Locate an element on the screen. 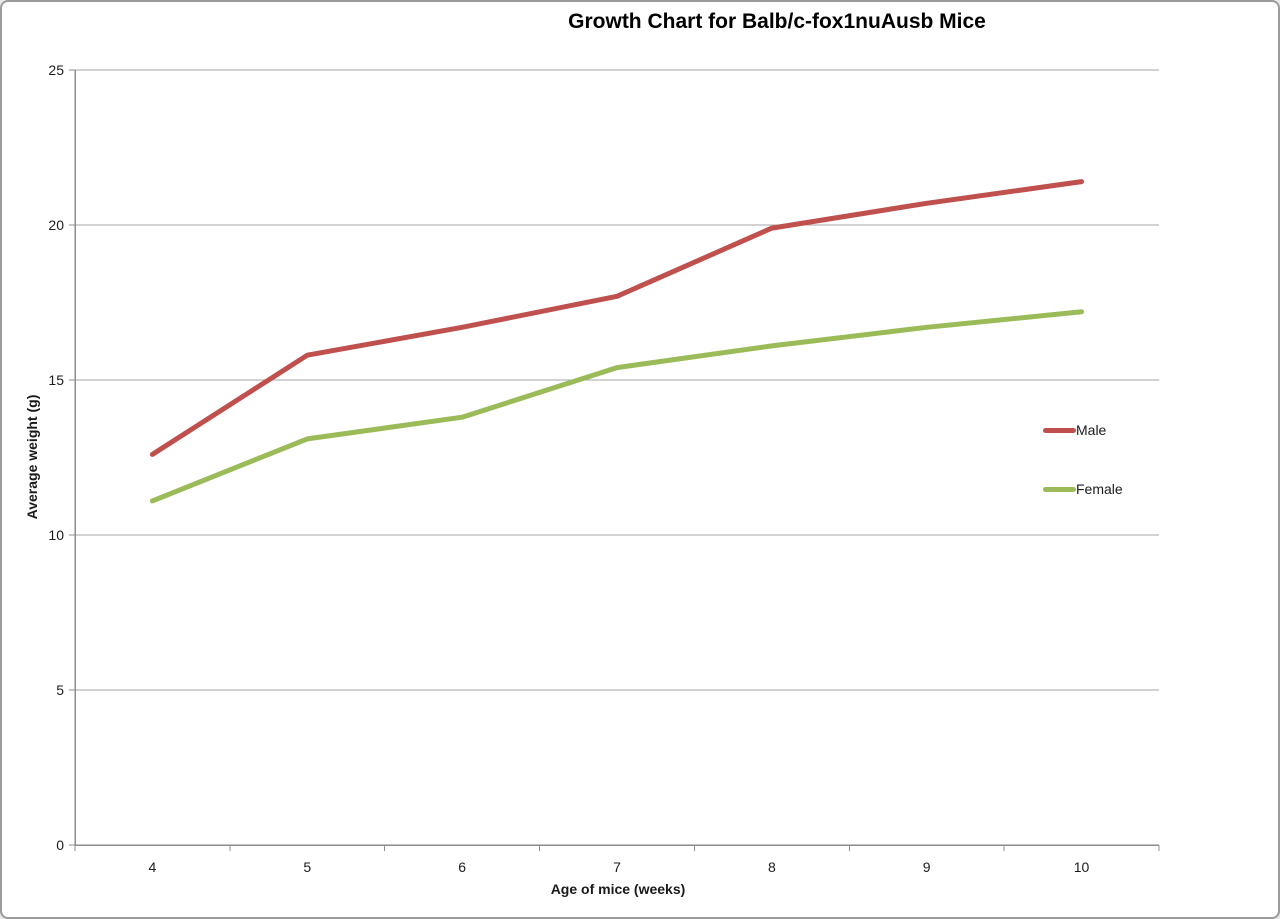  male-legend-swatch is located at coordinates (1059, 430).